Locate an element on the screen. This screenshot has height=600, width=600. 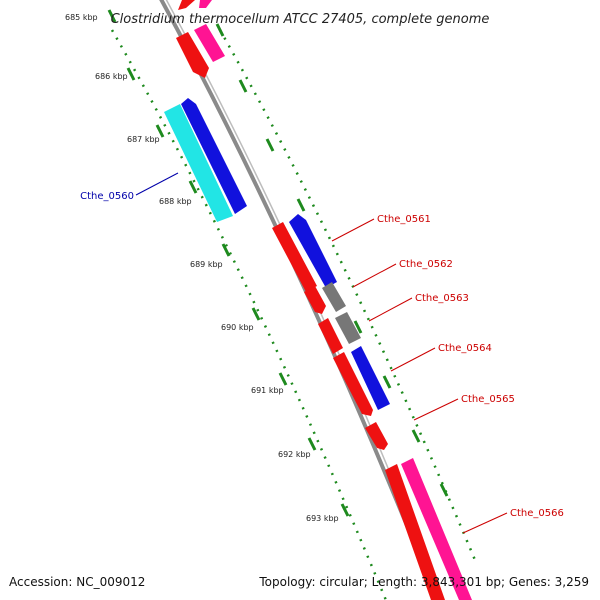
scale-tick-label: 685 kbp is located at coordinates (81, 17).